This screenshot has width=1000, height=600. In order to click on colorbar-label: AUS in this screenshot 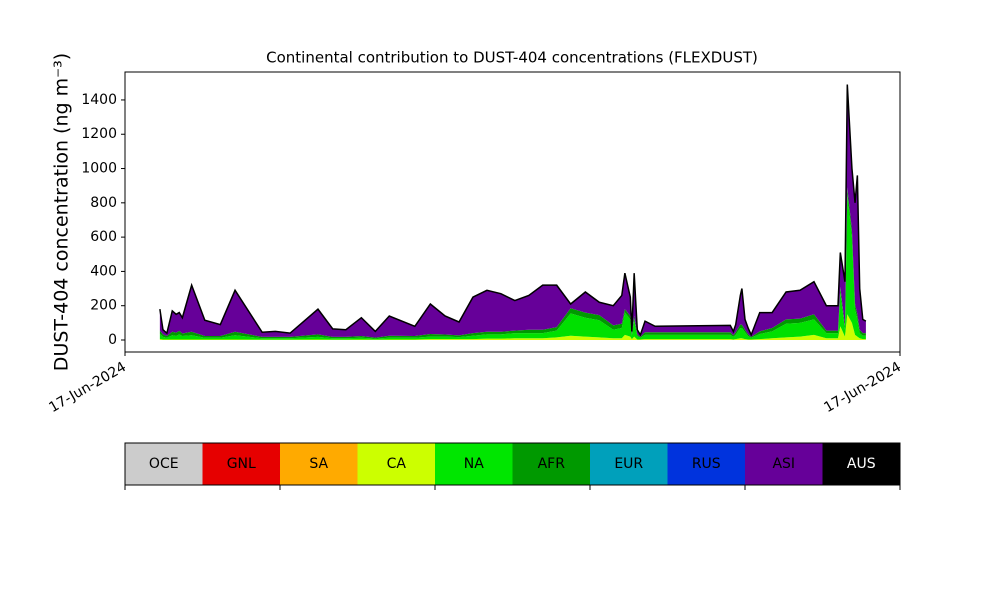, I will do `click(861, 464)`.